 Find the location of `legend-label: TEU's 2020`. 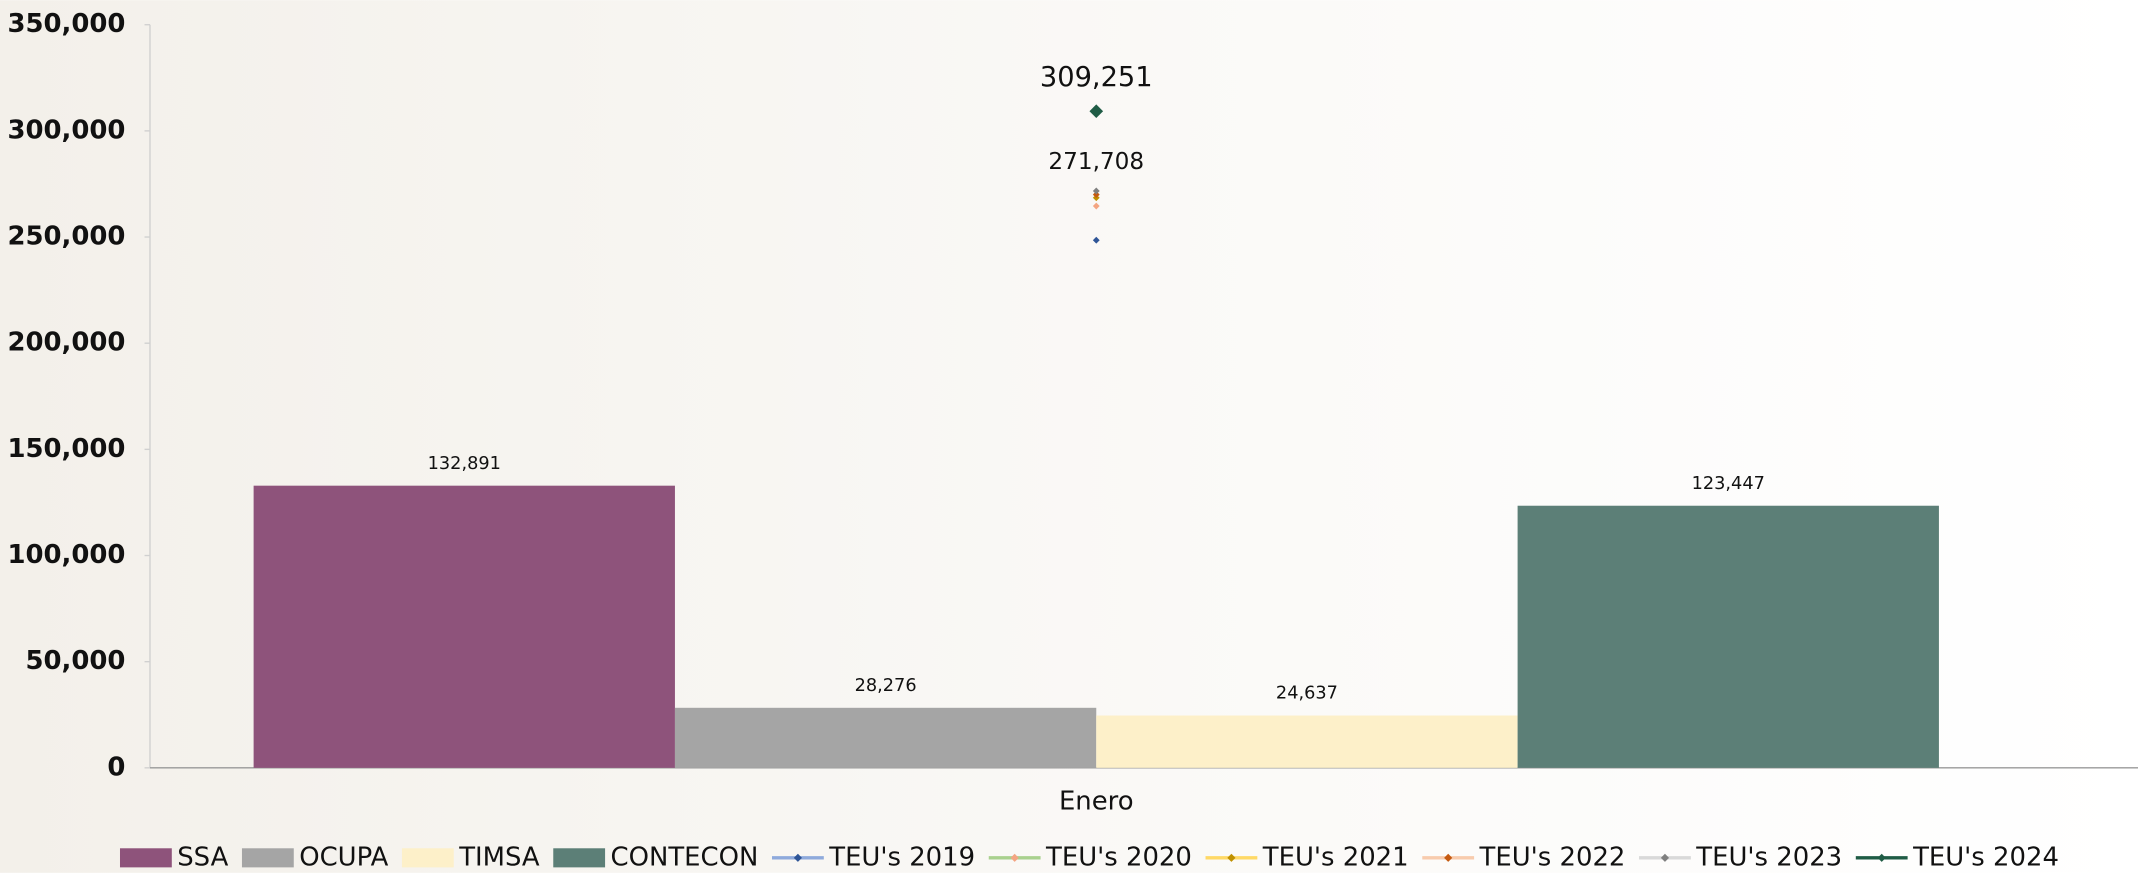

legend-label: TEU's 2020 is located at coordinates (1118, 857).